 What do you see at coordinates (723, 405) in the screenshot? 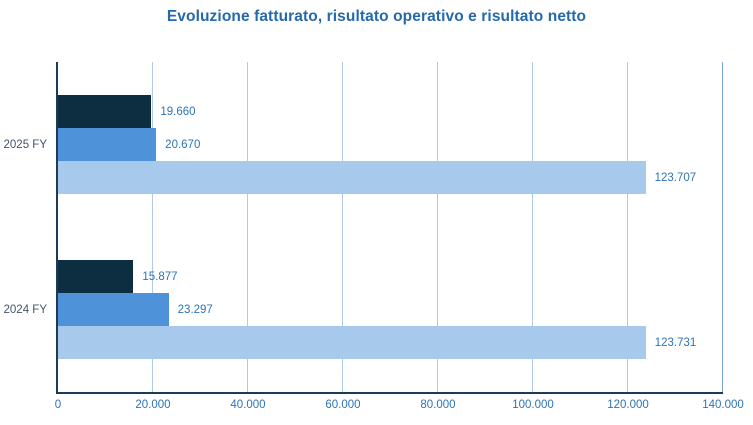
I see `x-tick-label: 140.000` at bounding box center [723, 405].